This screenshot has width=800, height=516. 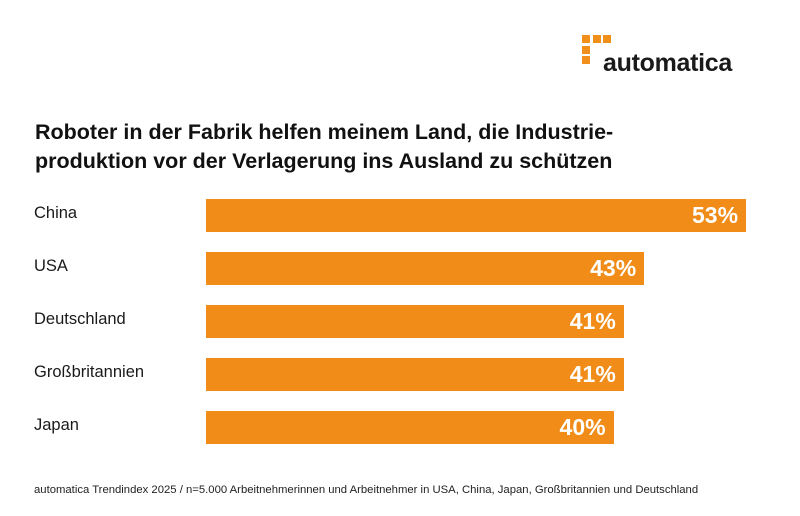 I want to click on category-label: USA, so click(x=51, y=266).